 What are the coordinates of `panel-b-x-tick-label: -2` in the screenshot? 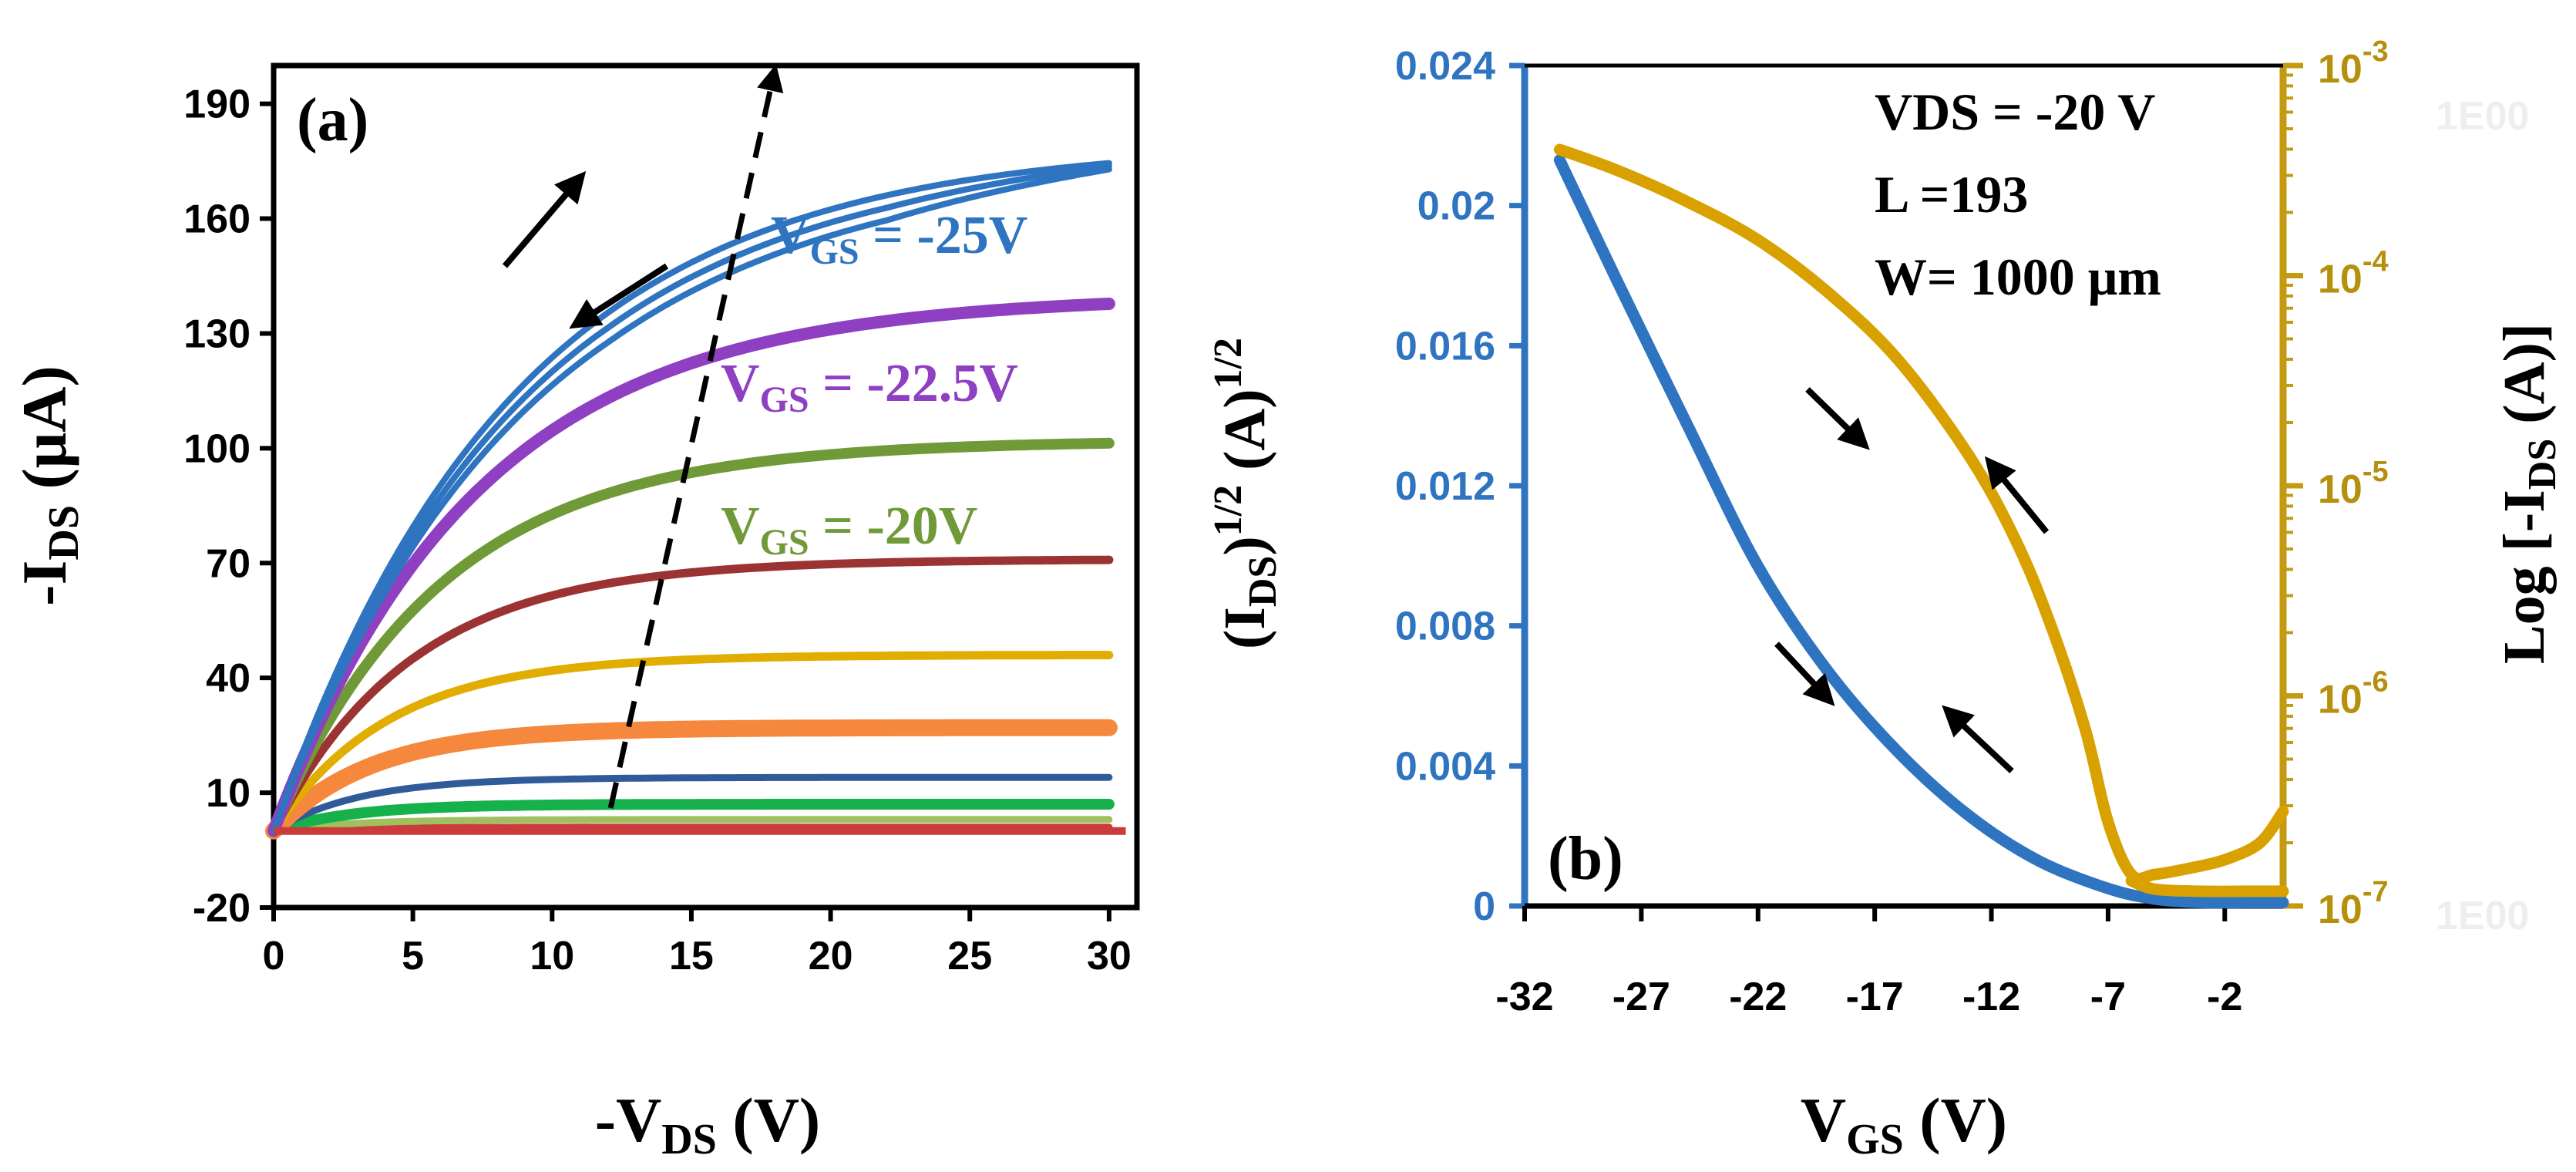 It's located at (2224, 997).